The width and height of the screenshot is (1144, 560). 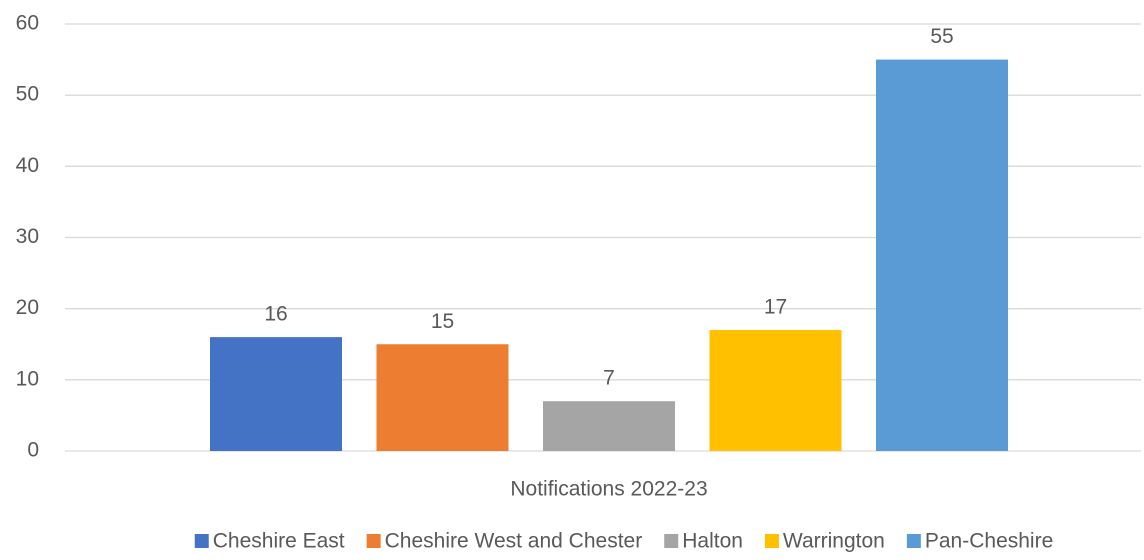 I want to click on x-tick-label: Notifications 2022-23, so click(x=608, y=489).